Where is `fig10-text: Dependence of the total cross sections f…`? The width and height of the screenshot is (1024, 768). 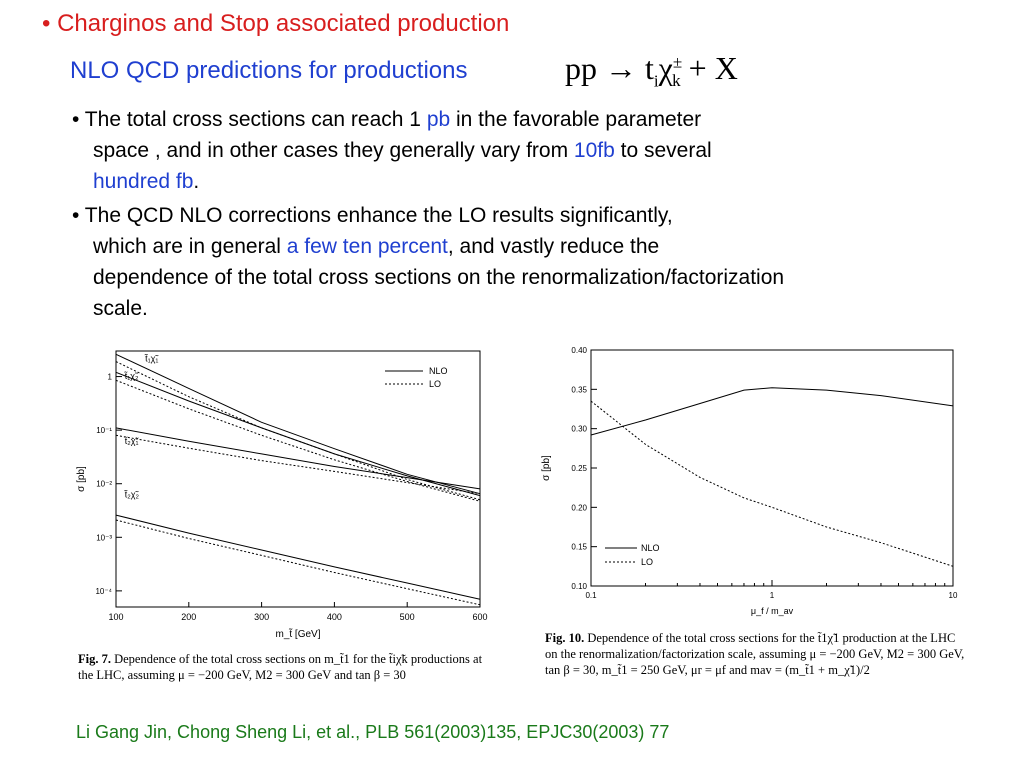
fig10-text: Dependence of the total cross sections f… is located at coordinates (755, 654).